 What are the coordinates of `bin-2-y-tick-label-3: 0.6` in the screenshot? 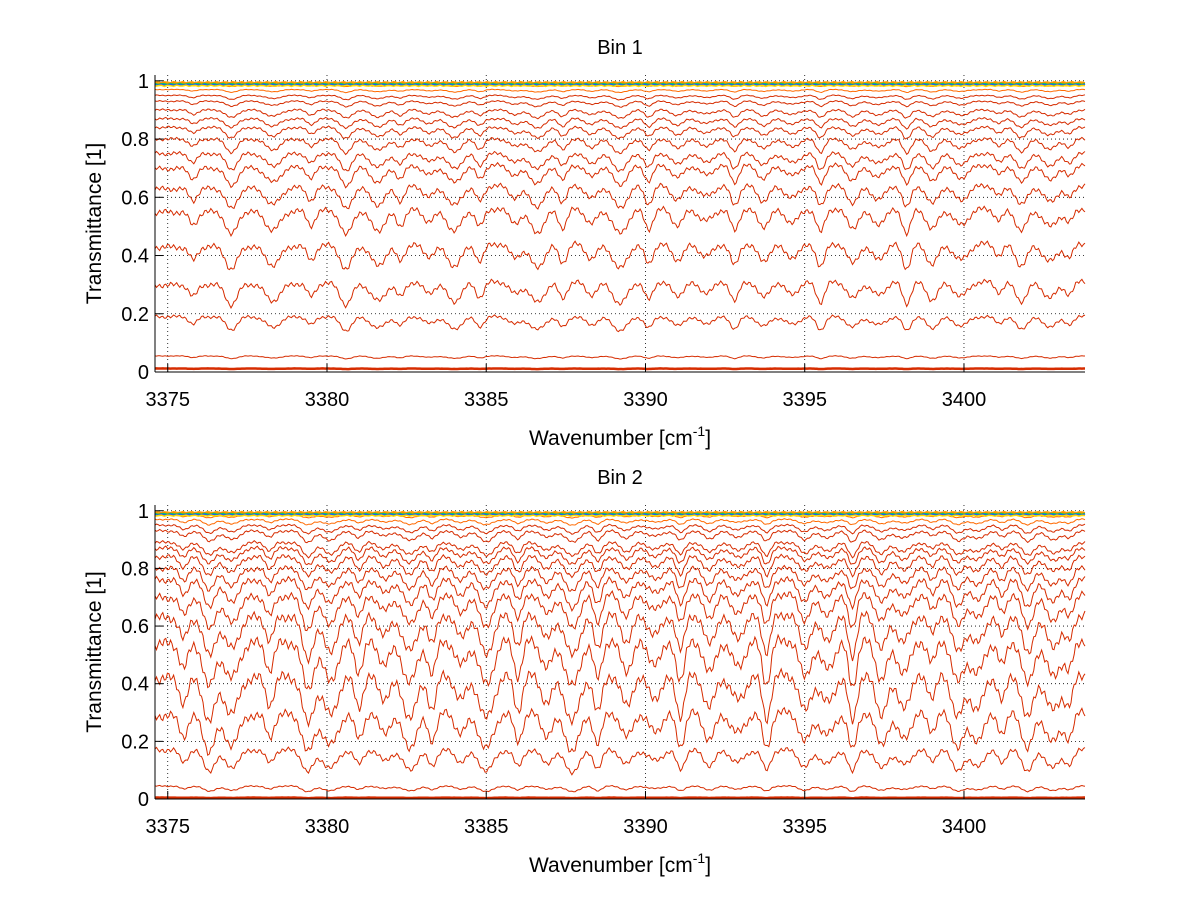 It's located at (135, 627).